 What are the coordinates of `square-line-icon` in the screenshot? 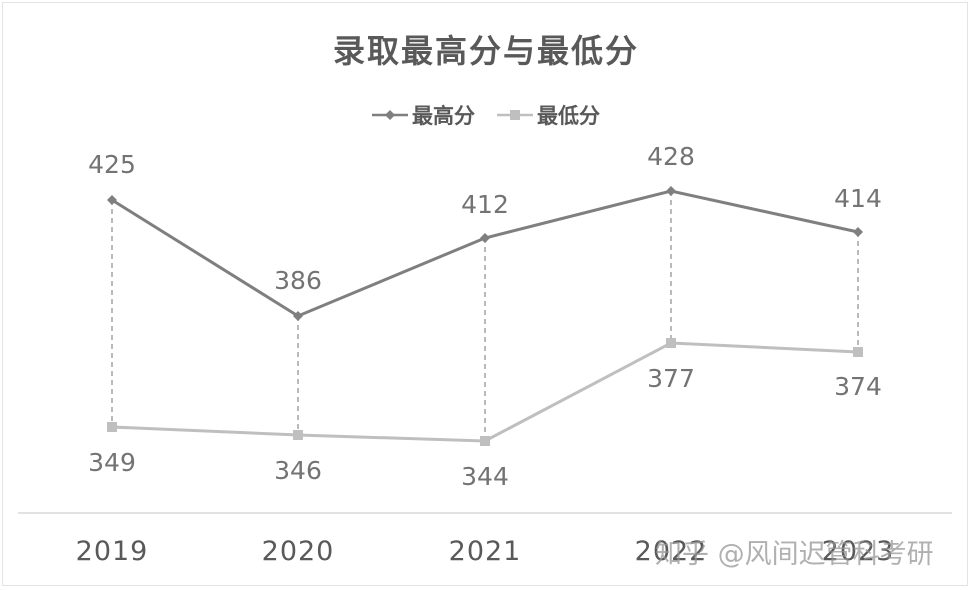 It's located at (515, 115).